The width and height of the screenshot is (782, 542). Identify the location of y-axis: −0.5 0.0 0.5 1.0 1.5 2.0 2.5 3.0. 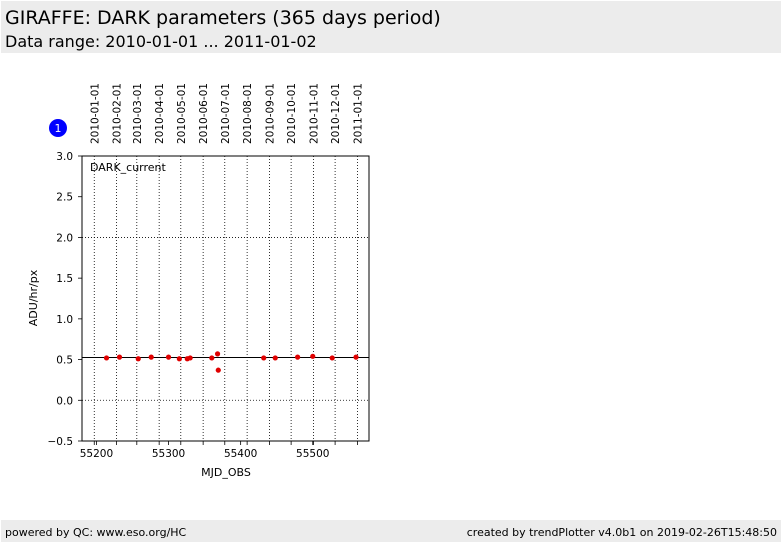
(65, 299).